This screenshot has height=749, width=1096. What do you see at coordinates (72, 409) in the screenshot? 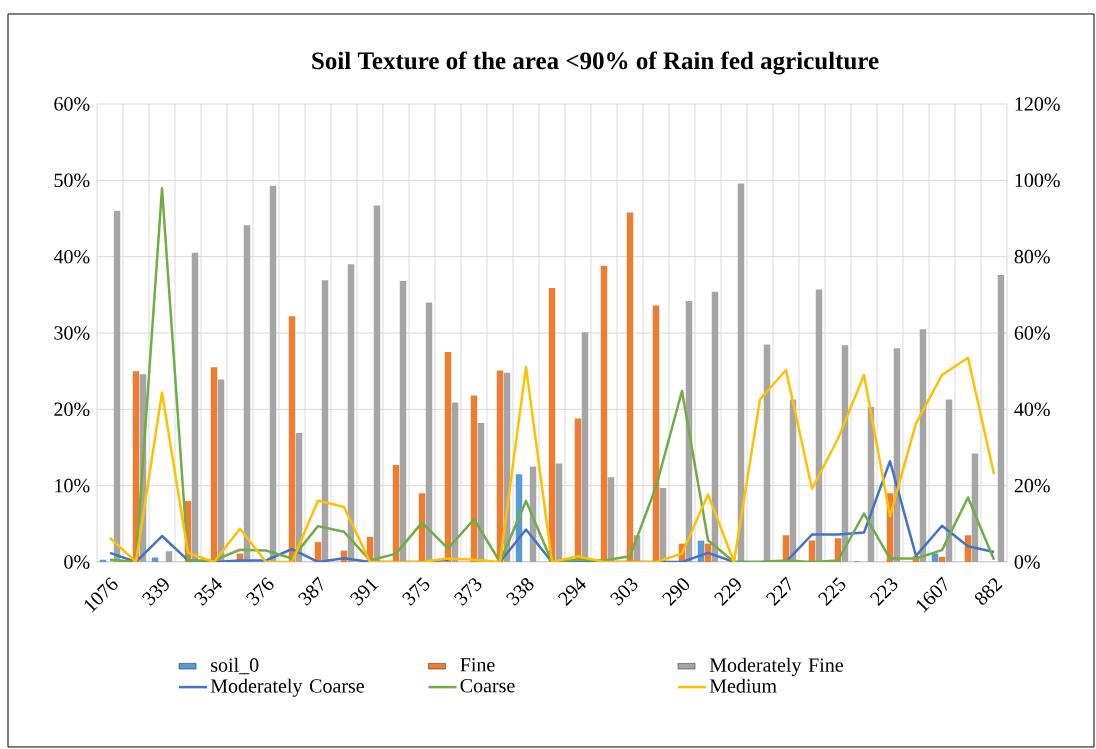
I see `y-tick-label: 20%` at bounding box center [72, 409].